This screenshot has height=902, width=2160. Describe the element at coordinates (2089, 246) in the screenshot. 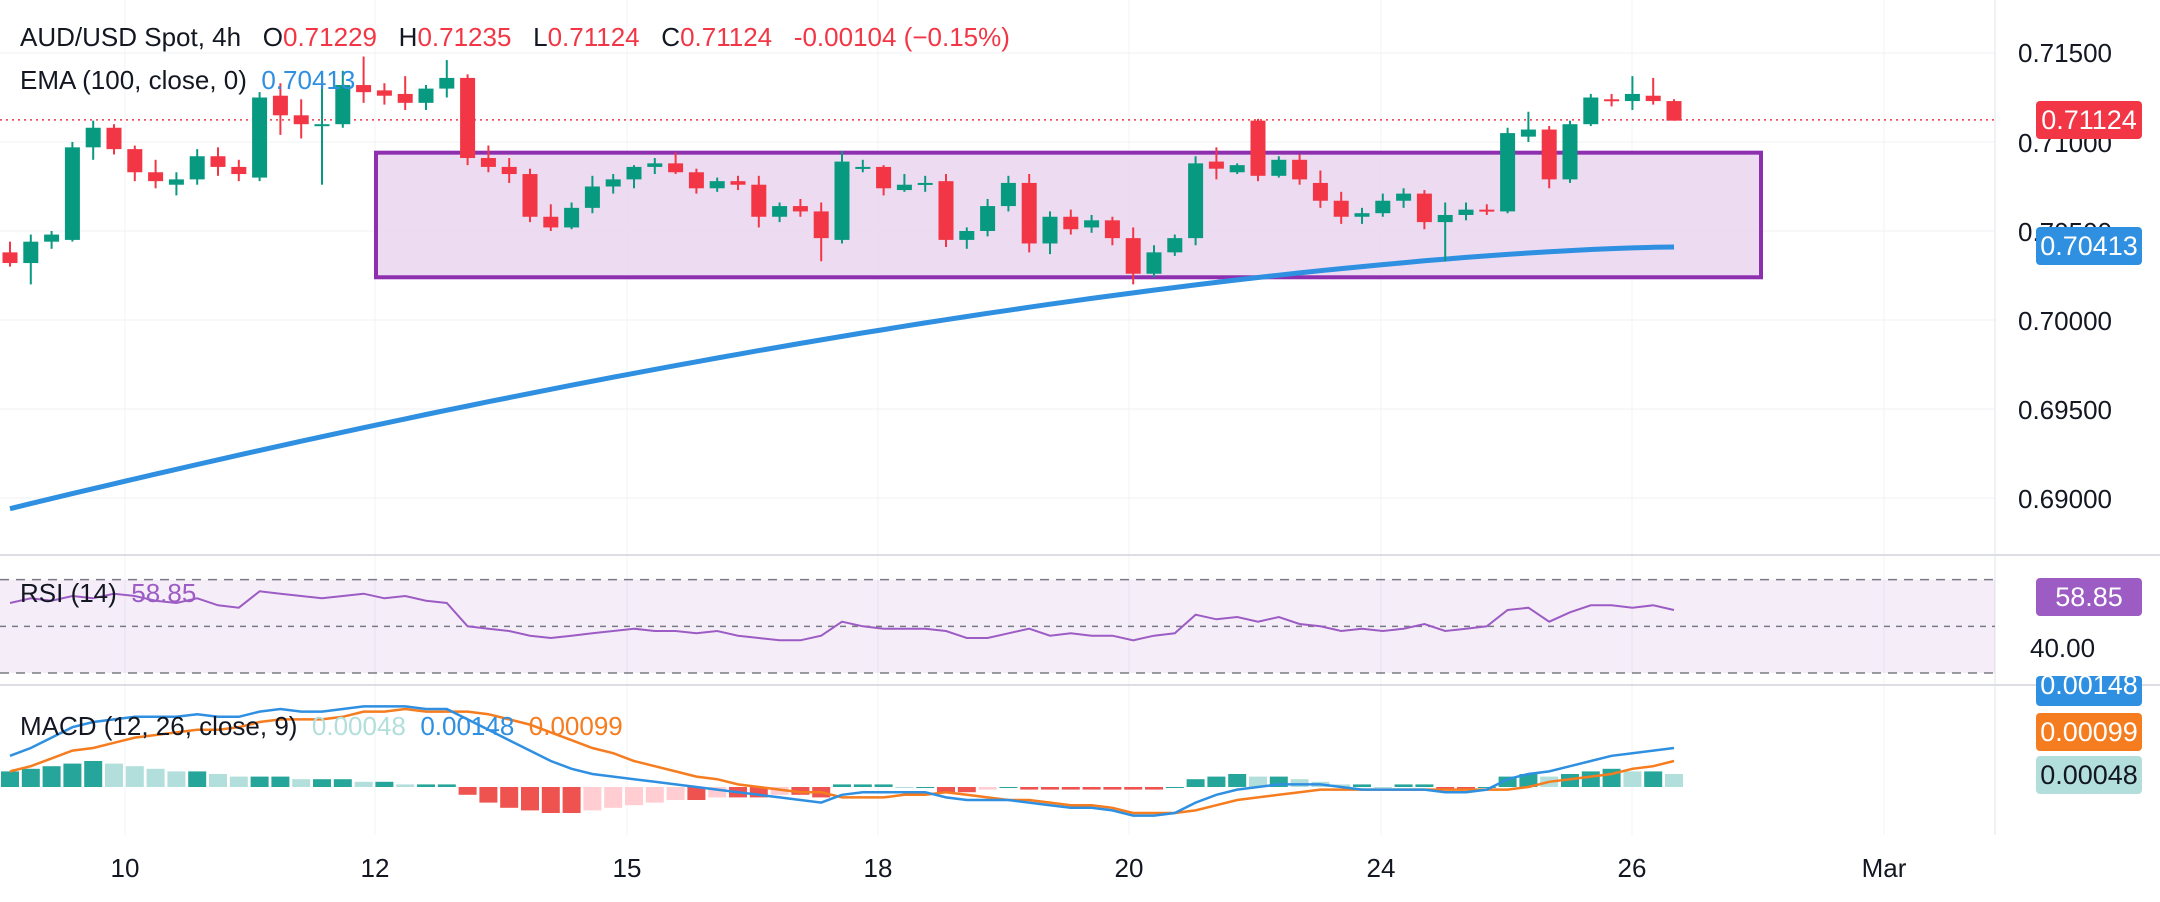

I see `ema-tag: 0.70413` at that location.